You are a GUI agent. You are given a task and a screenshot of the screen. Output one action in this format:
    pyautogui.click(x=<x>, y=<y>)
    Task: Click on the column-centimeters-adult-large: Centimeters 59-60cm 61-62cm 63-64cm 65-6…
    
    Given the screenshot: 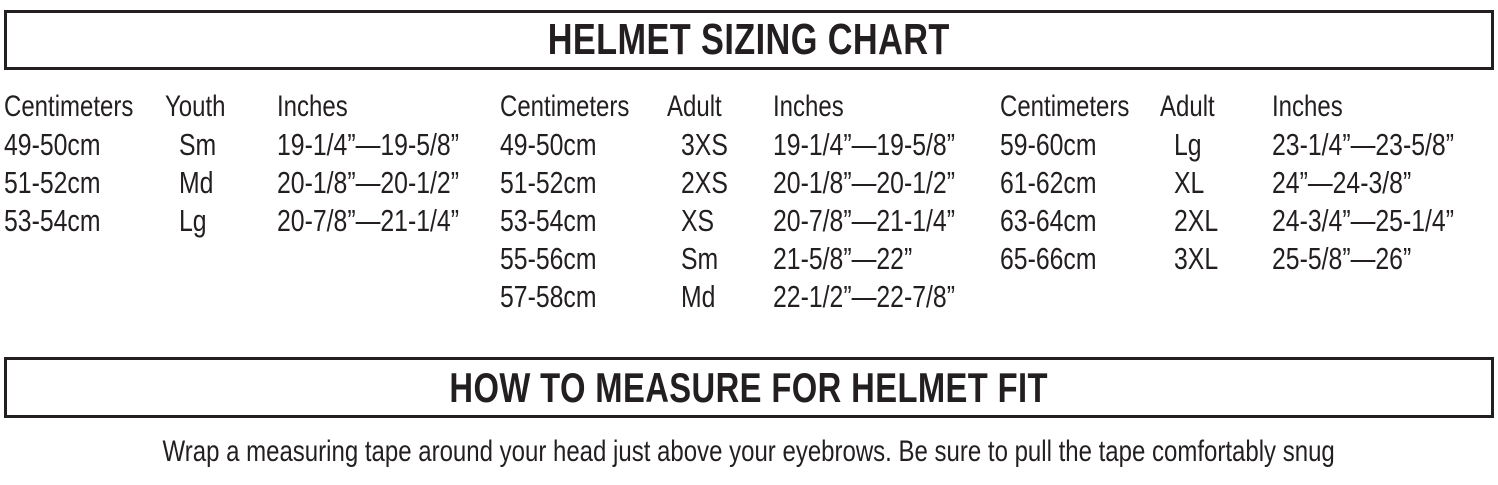 What is the action you would take?
    pyautogui.click(x=1080, y=183)
    